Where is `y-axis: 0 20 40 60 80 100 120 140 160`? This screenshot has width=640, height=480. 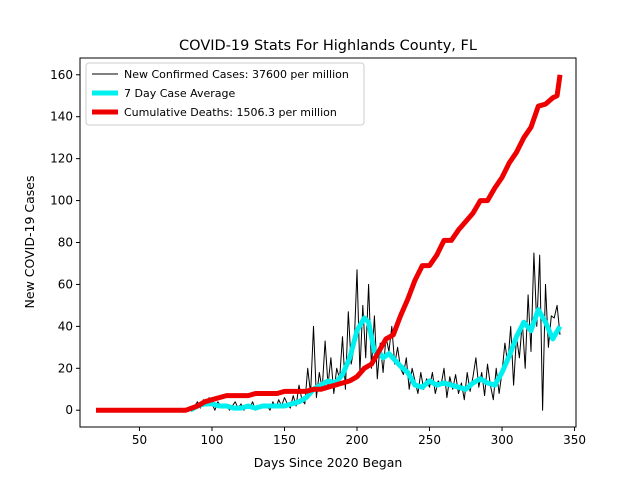
y-axis: 0 20 40 60 80 100 120 140 160 is located at coordinates (65, 242).